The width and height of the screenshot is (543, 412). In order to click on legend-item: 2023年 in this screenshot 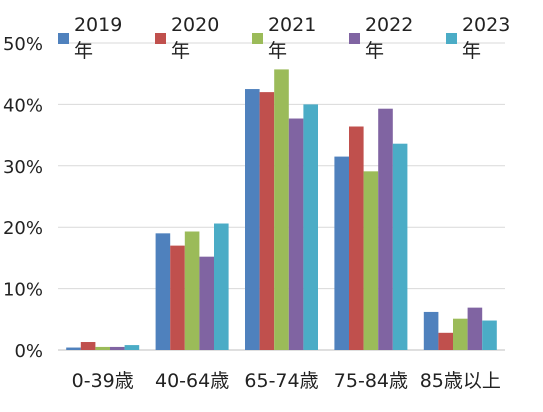, I will do `click(487, 38)`.